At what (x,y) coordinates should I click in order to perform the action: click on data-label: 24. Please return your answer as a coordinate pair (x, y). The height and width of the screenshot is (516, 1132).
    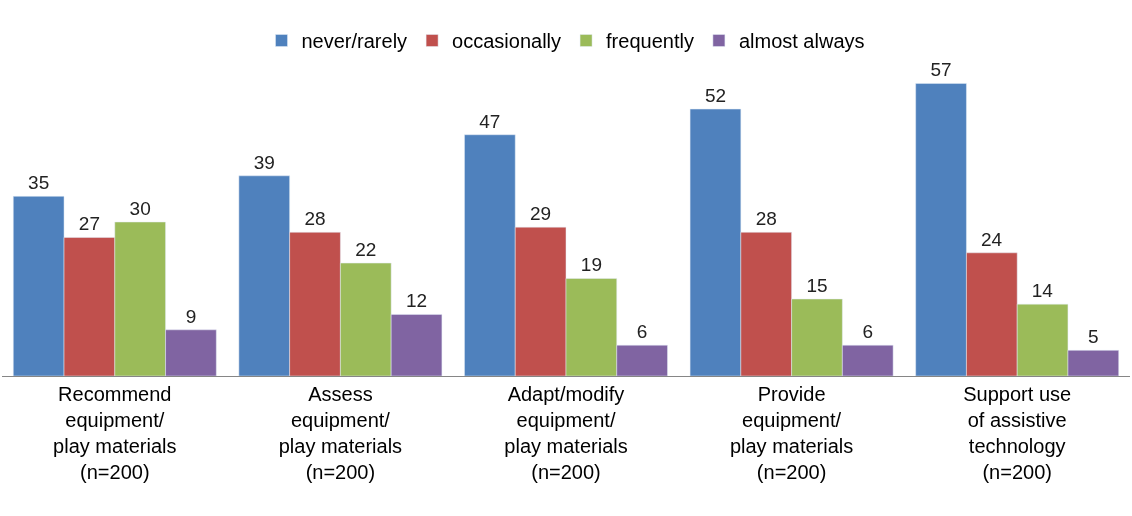
    Looking at the image, I should click on (992, 239).